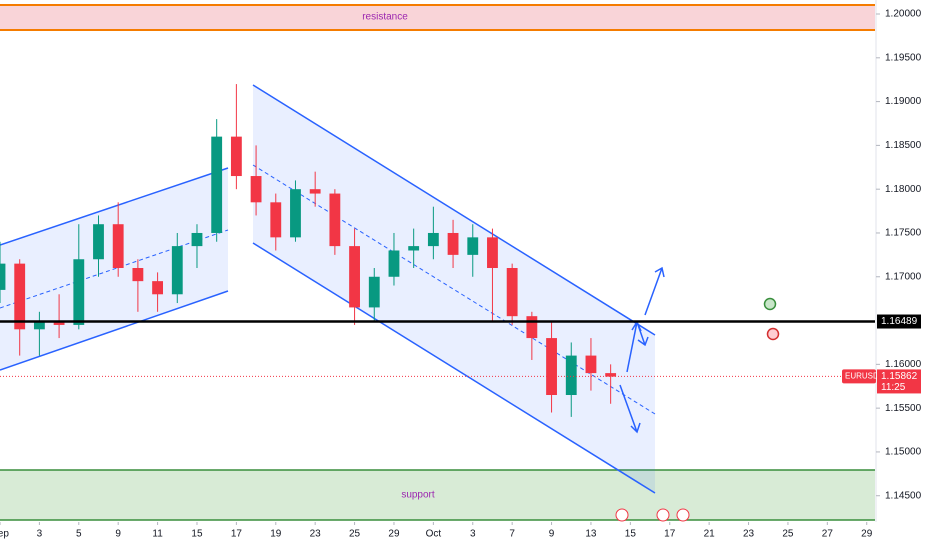  What do you see at coordinates (903, 495) in the screenshot?
I see `y-tick-label: 1.14500` at bounding box center [903, 495].